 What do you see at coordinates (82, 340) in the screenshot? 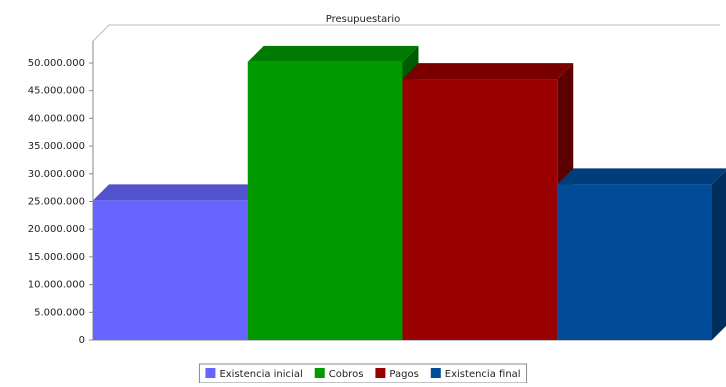
I see `y-tick-label: 0` at bounding box center [82, 340].